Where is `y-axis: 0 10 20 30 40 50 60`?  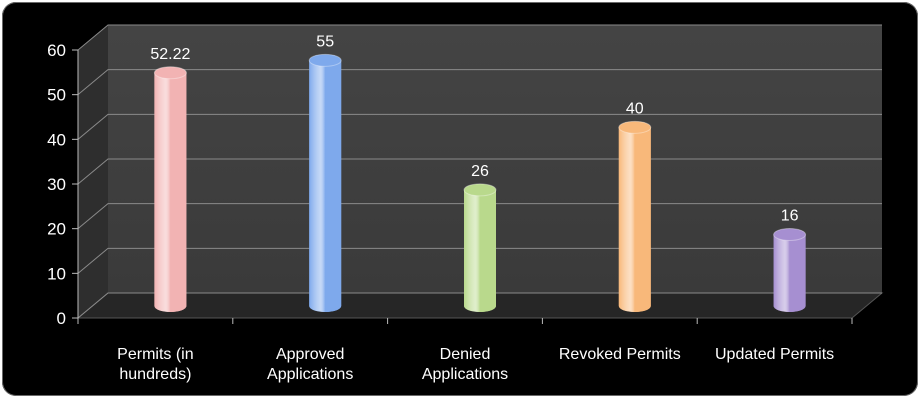 y-axis: 0 10 20 30 40 50 60 is located at coordinates (63, 184).